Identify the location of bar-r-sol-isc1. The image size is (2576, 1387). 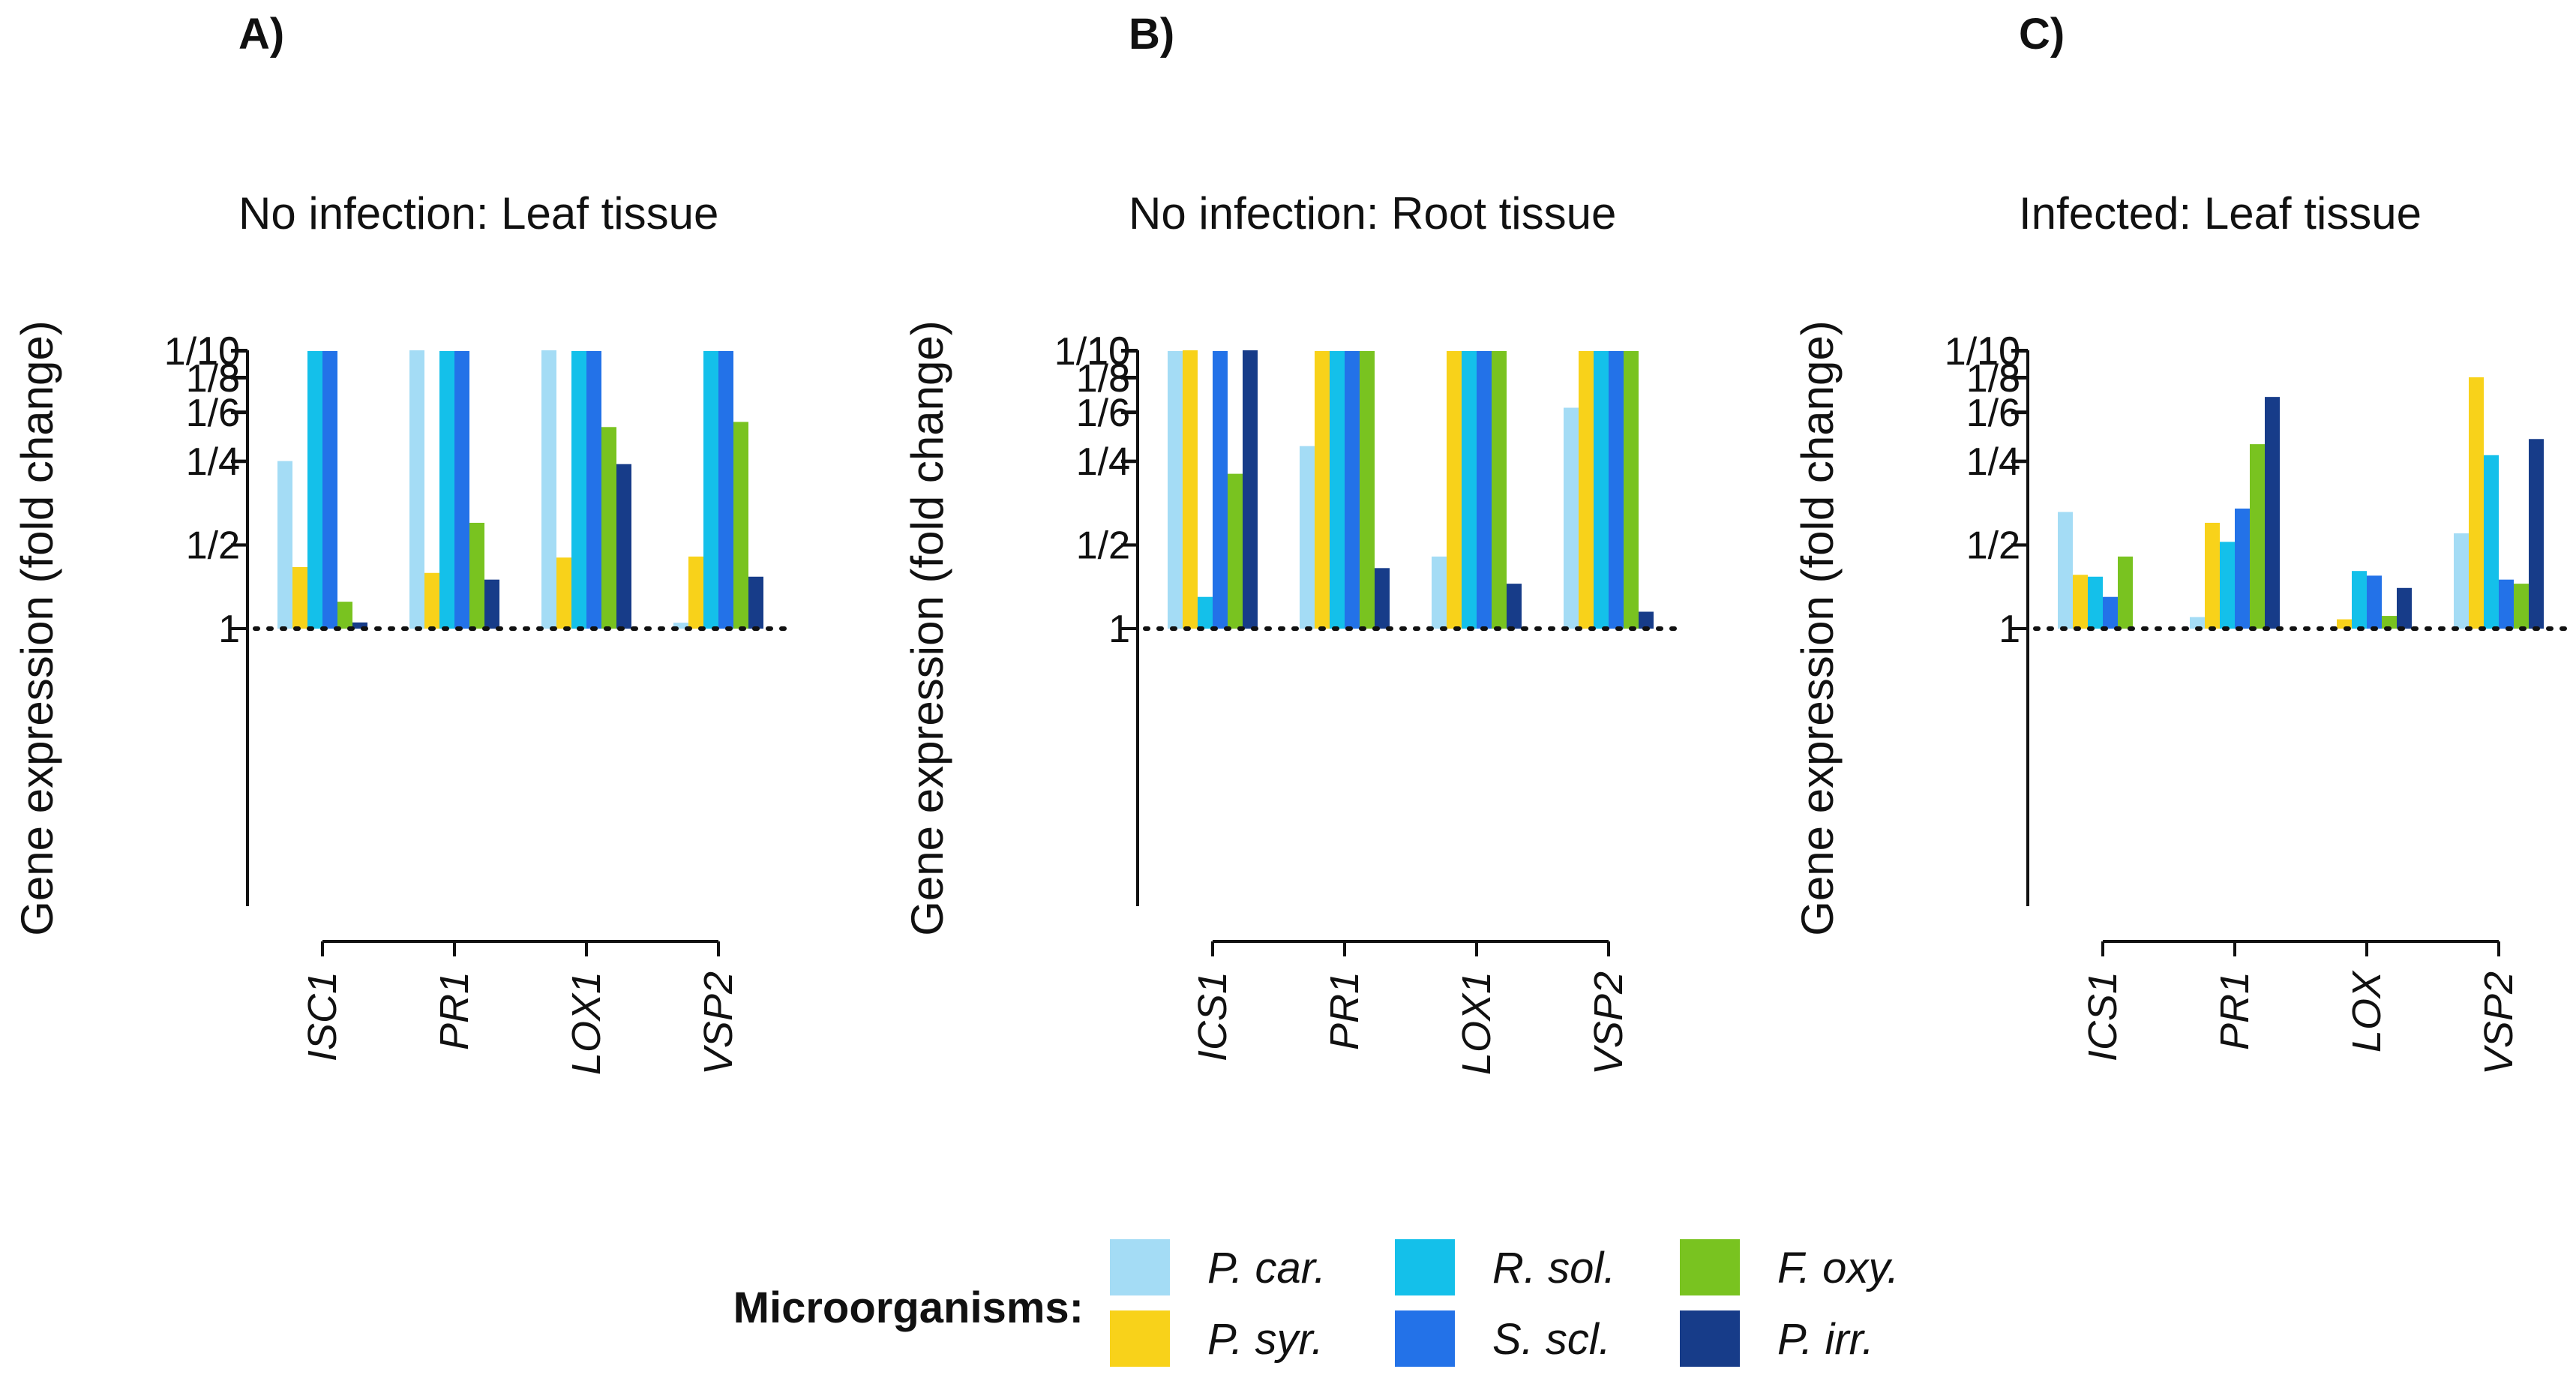
(315, 490).